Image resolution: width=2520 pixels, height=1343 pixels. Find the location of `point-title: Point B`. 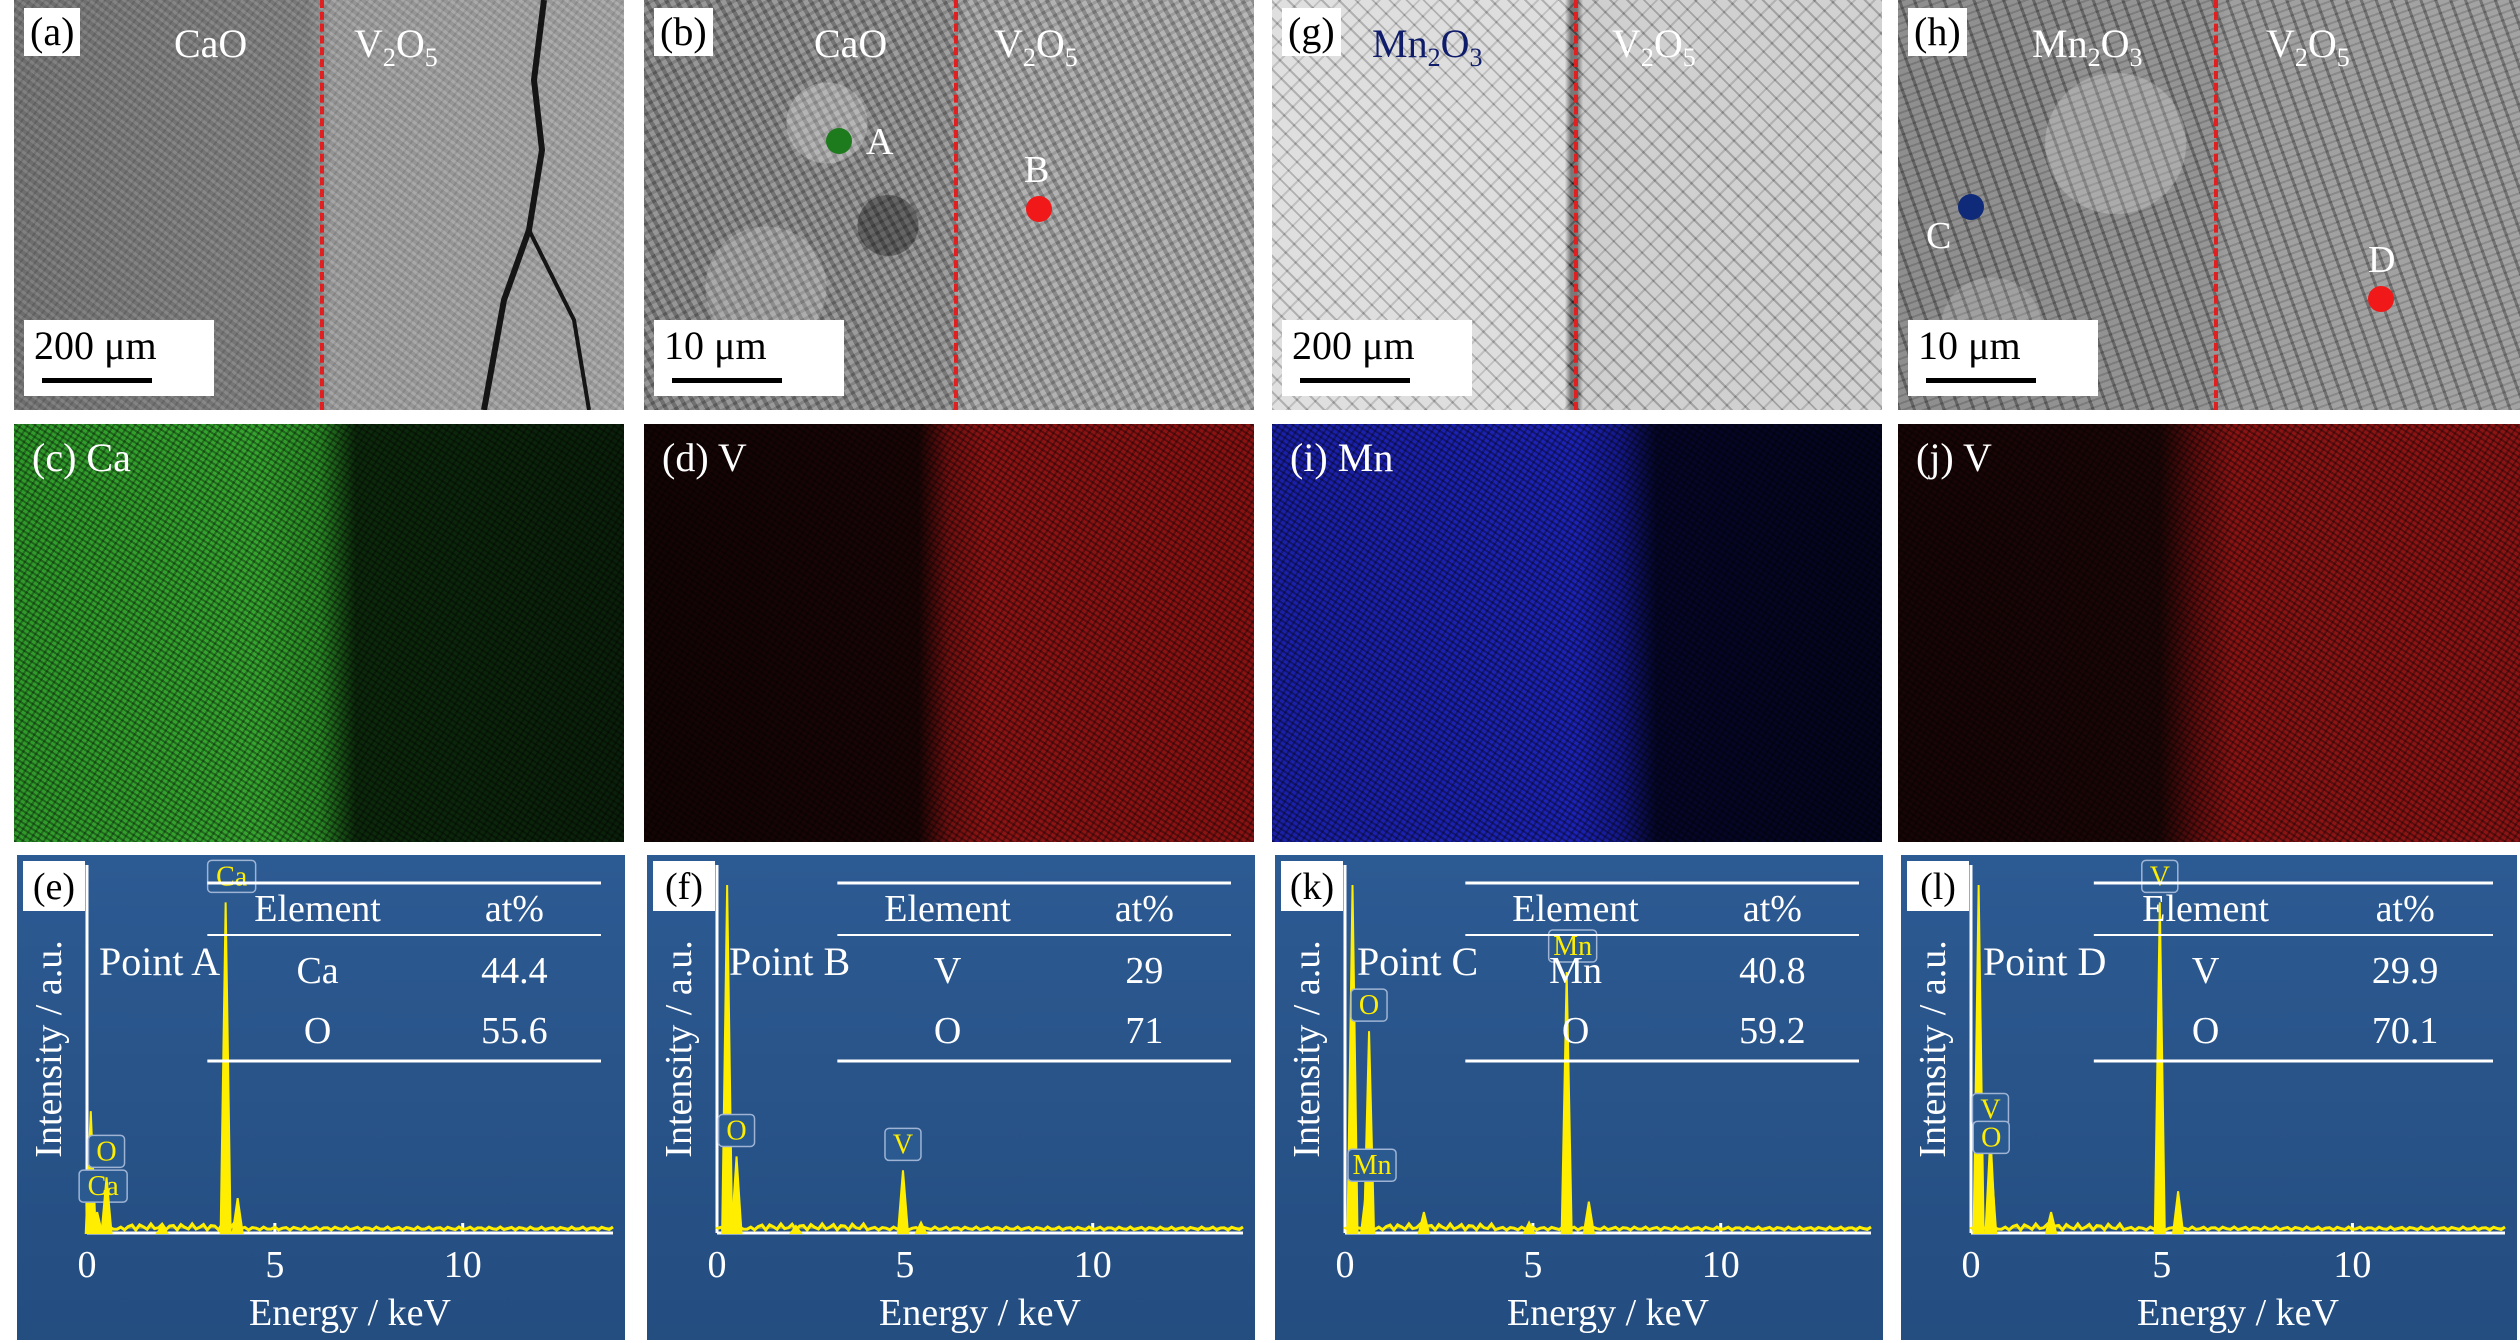

point-title: Point B is located at coordinates (789, 961).